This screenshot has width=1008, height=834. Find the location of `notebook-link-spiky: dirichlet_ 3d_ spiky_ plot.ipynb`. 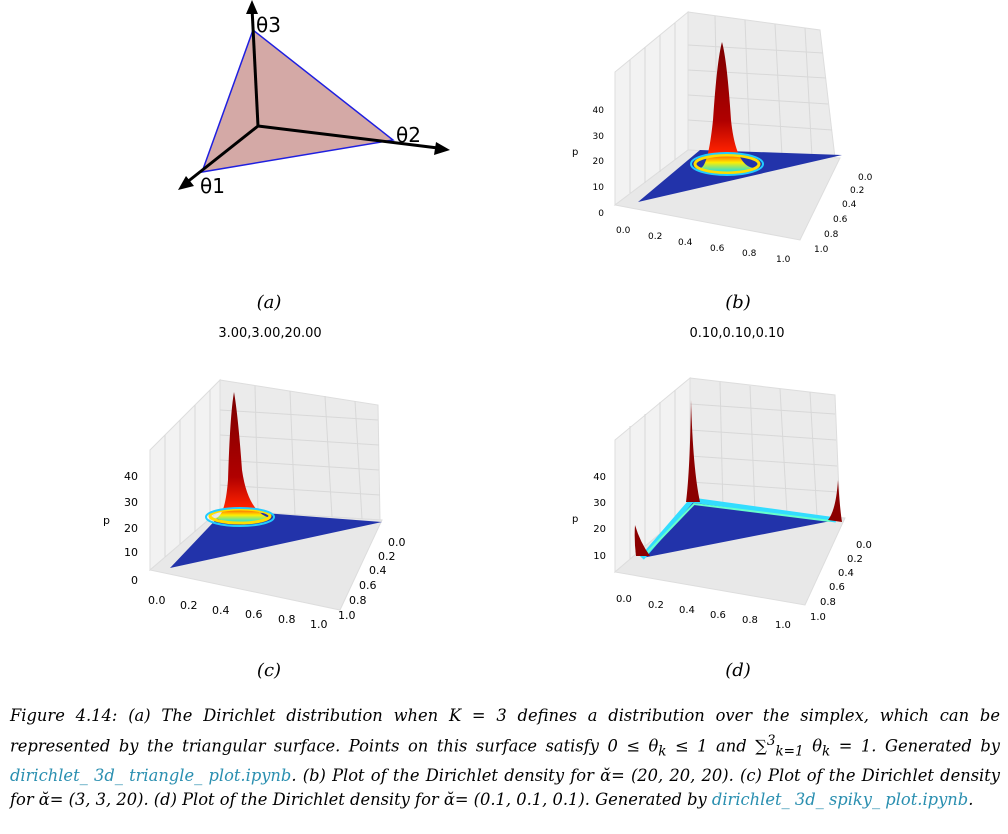

notebook-link-spiky: dirichlet_ 3d_ spiky_ plot.ipynb is located at coordinates (840, 800).